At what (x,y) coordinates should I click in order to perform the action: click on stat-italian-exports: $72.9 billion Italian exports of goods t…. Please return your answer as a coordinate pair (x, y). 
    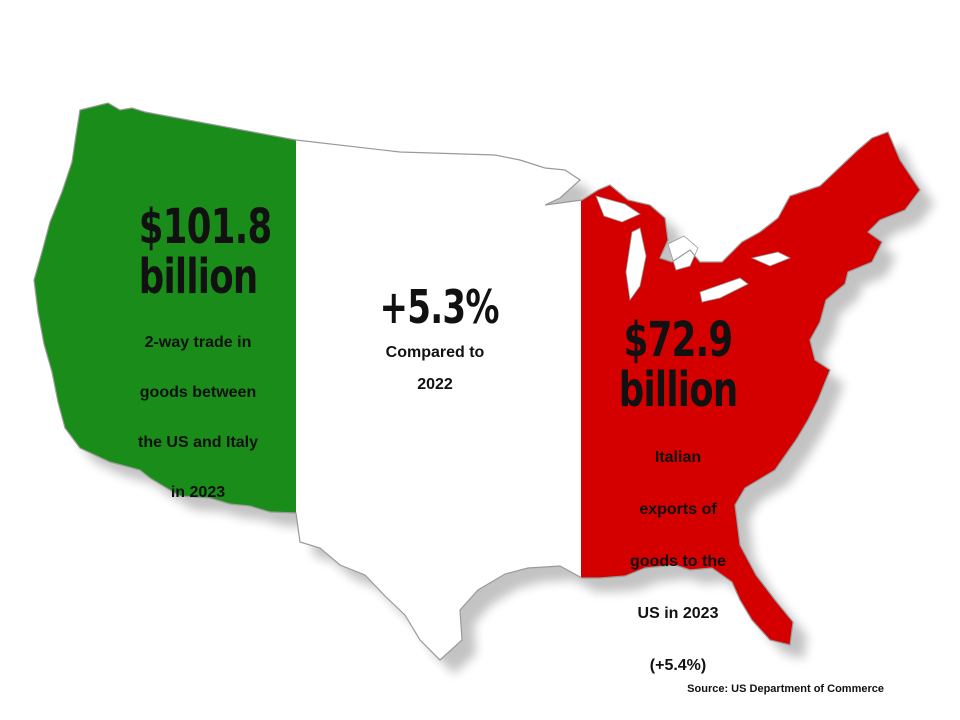
    Looking at the image, I should click on (678, 495).